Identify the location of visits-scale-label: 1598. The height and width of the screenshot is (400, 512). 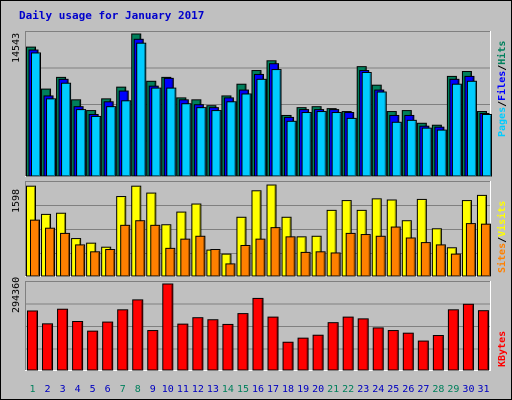
(16, 201).